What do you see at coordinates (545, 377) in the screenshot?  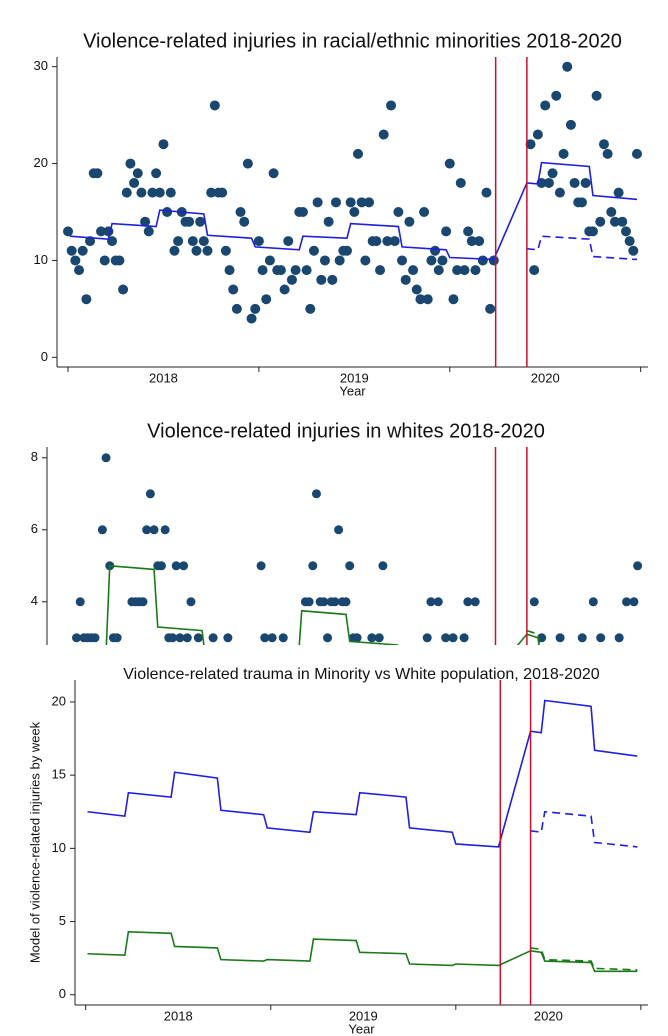 I see `x-tick-label: 2020` at bounding box center [545, 377].